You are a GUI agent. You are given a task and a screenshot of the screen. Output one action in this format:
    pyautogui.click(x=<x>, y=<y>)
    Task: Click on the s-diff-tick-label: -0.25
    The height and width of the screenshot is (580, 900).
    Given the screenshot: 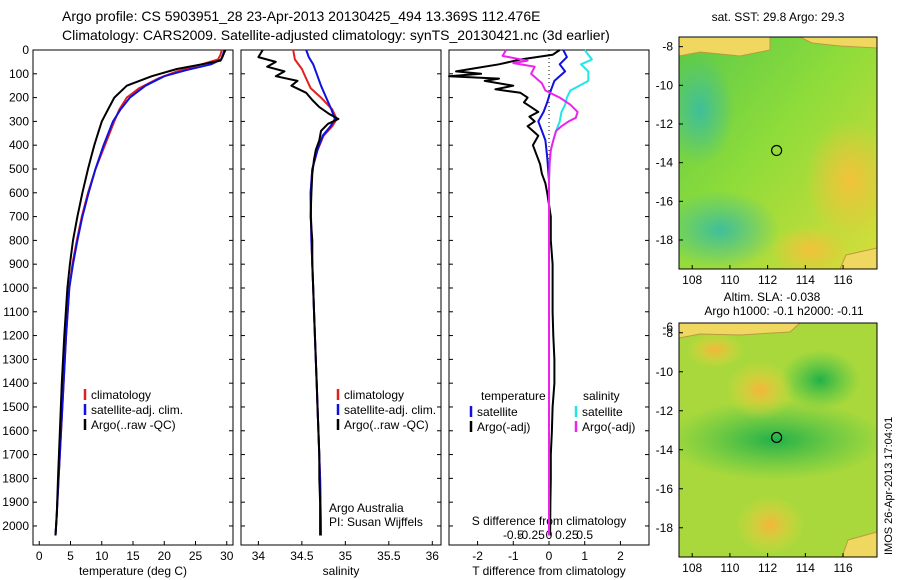 What is the action you would take?
    pyautogui.click(x=531, y=535)
    